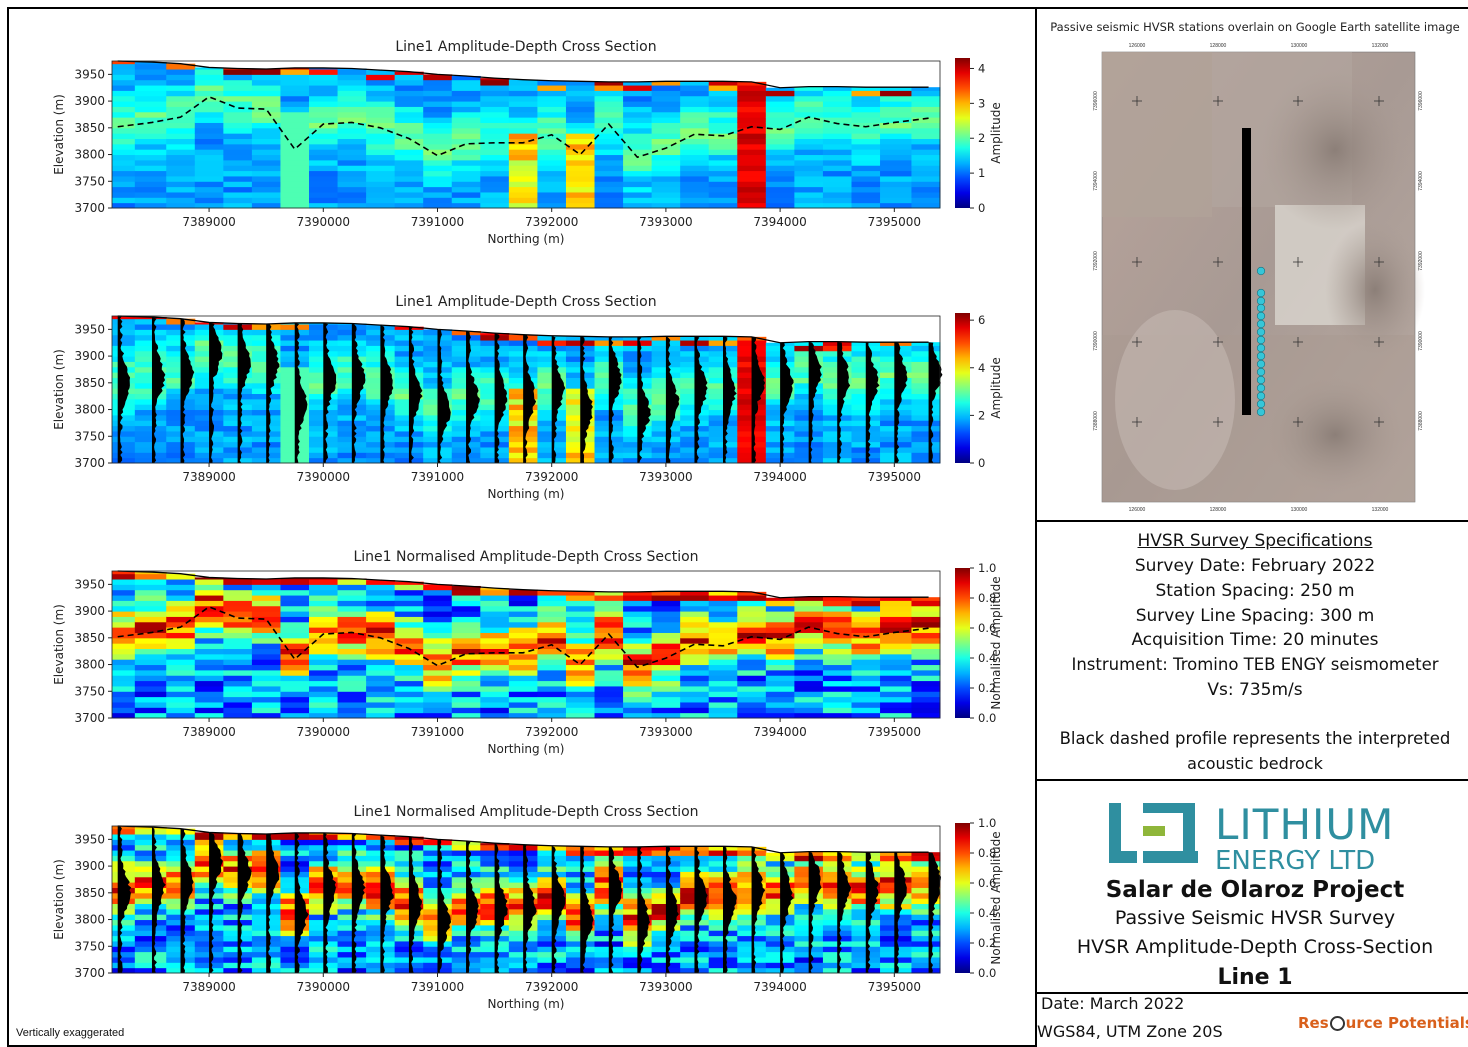  What do you see at coordinates (1258, 261) in the screenshot?
I see `grid-crosses` at bounding box center [1258, 261].